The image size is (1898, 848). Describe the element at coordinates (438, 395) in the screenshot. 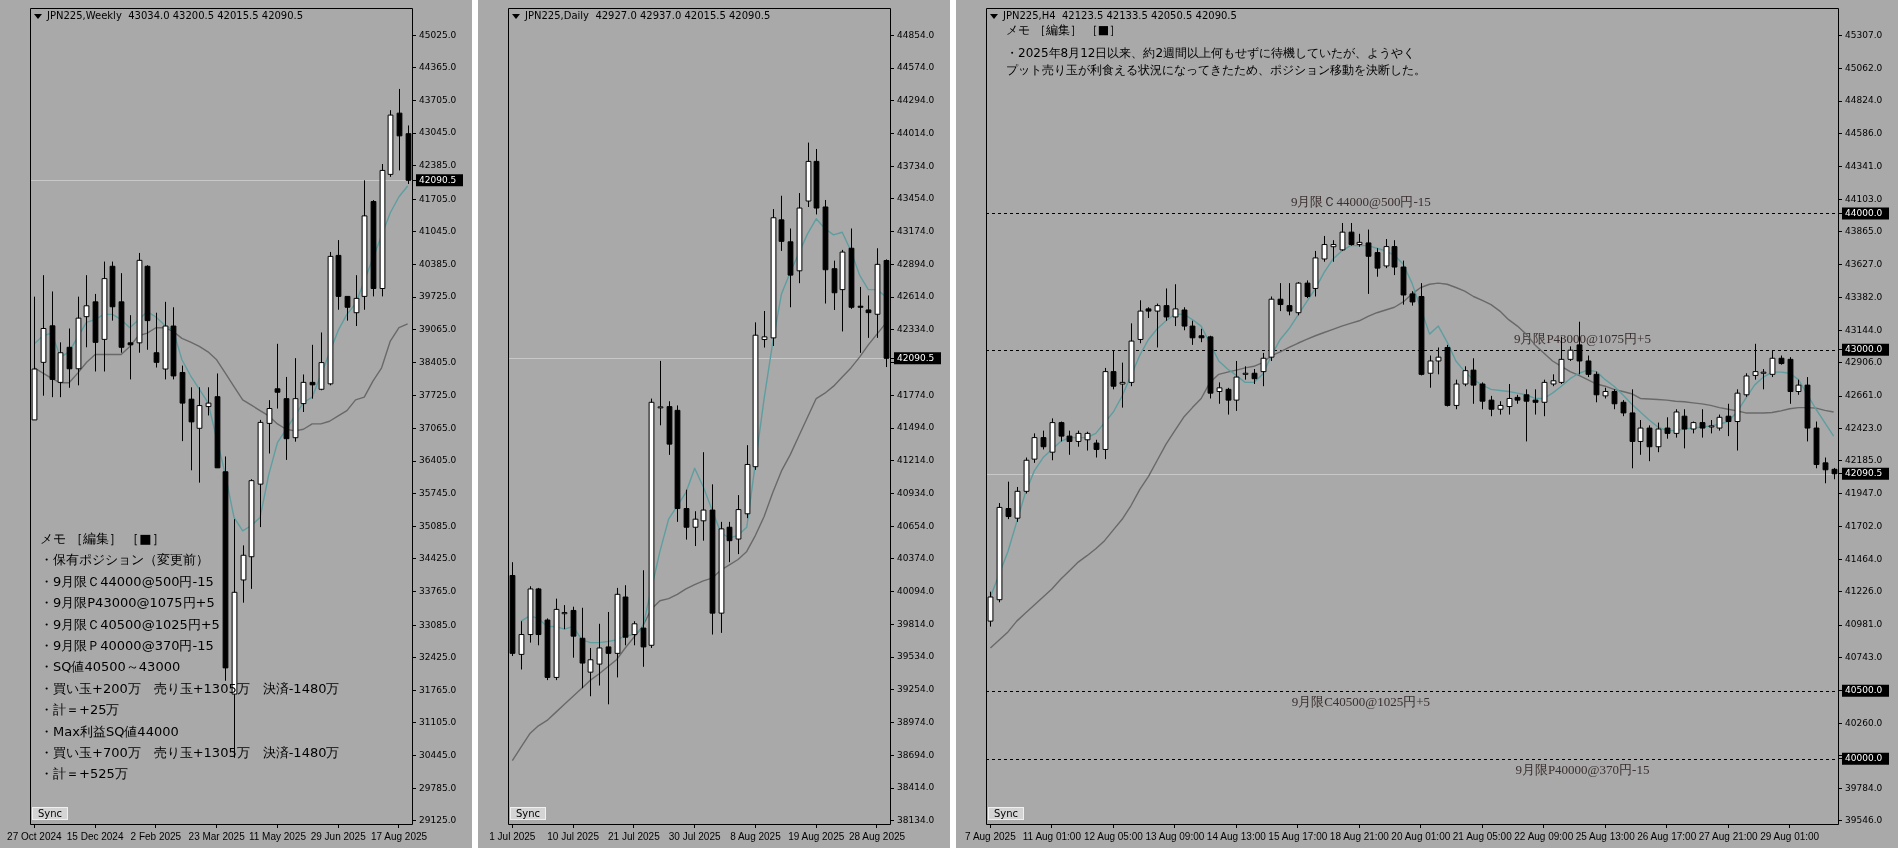

I see `y-tick-label: 37725.0` at that location.